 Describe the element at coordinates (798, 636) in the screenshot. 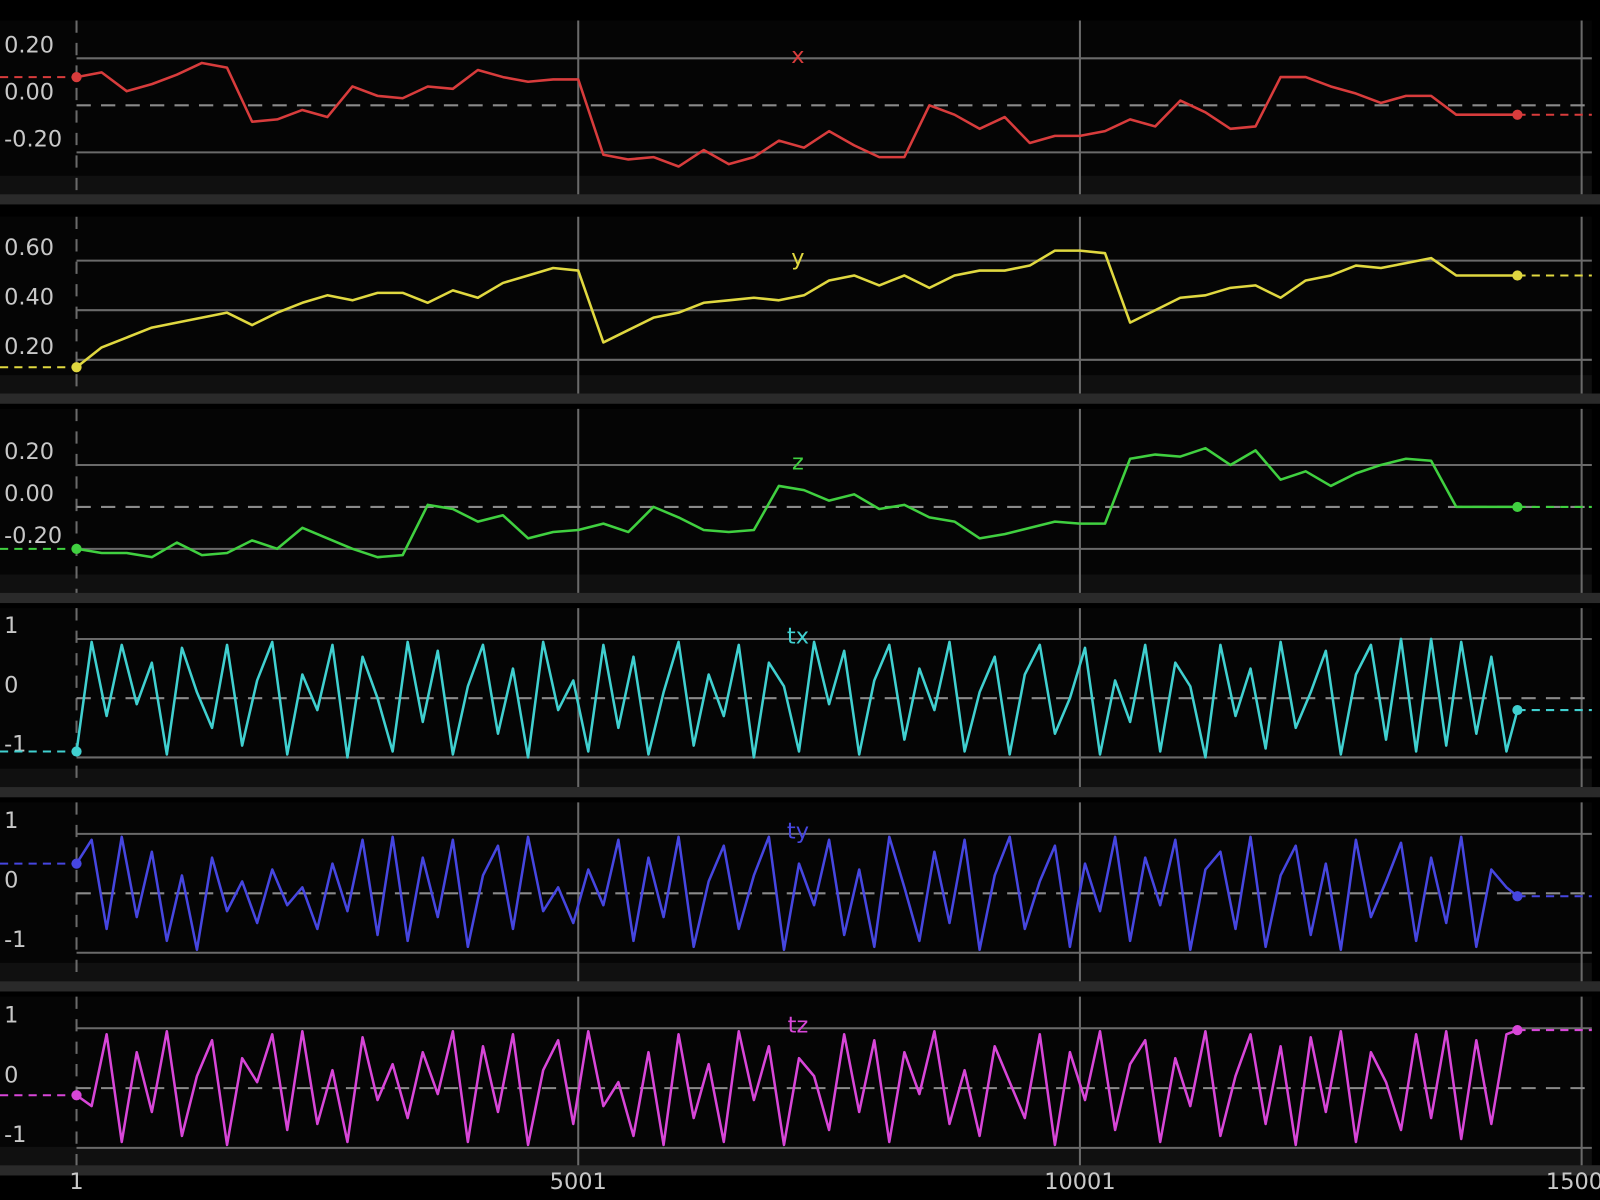

I see `series-label: tx` at that location.